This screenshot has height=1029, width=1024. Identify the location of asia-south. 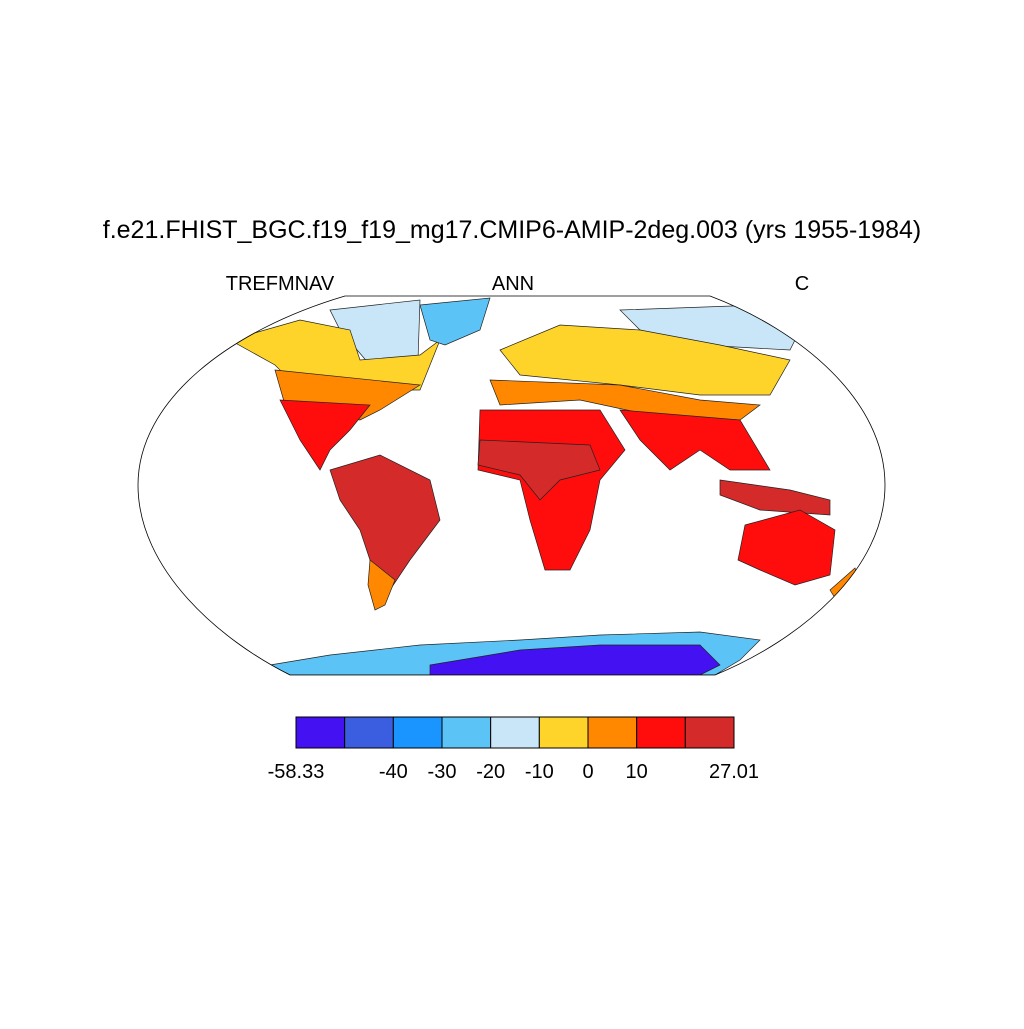
(695, 440).